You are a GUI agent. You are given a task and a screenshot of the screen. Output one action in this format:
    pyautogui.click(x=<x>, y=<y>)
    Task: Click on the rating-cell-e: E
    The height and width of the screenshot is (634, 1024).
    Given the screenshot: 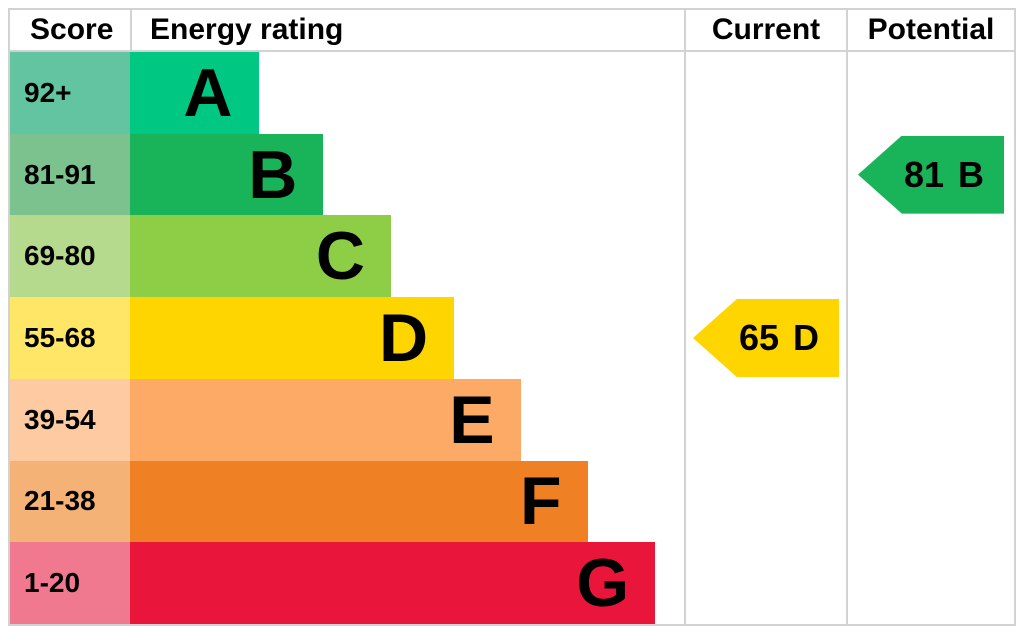 What is the action you would take?
    pyautogui.click(x=407, y=419)
    